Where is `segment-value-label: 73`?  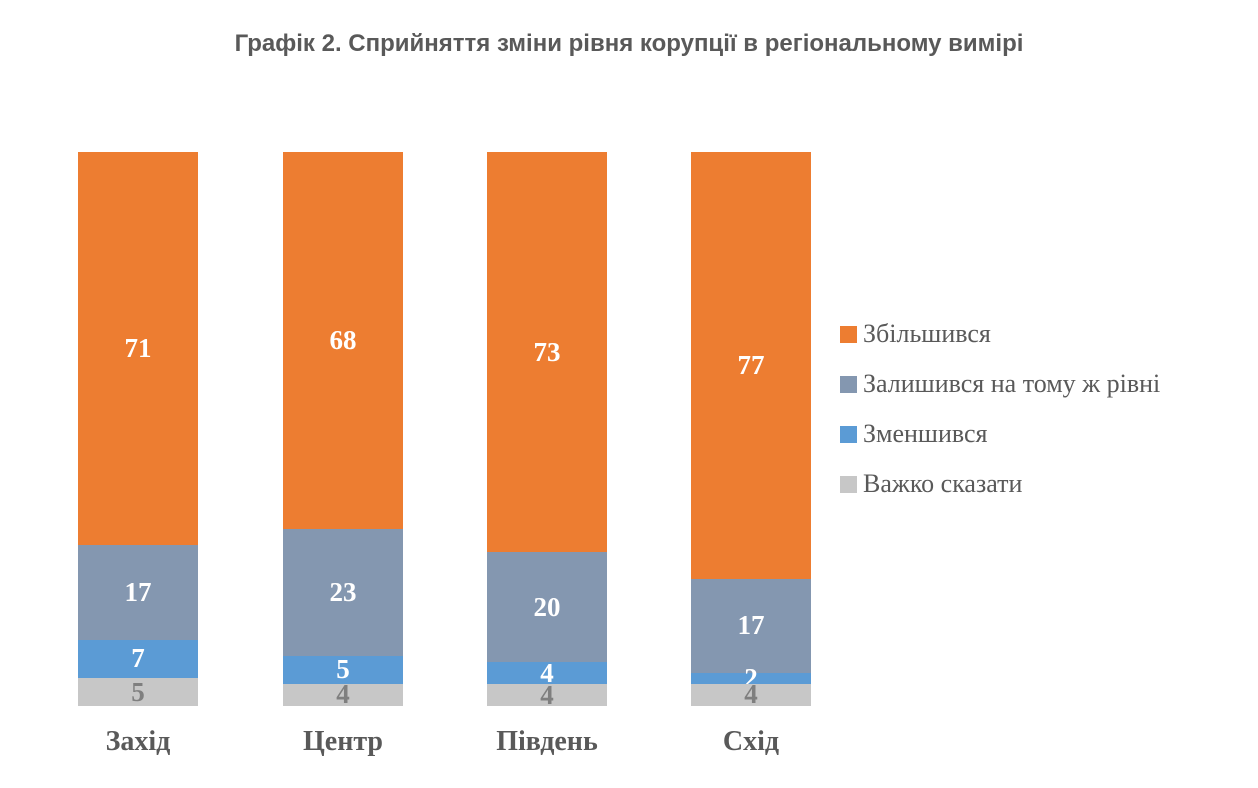
segment-value-label: 73 is located at coordinates (547, 351).